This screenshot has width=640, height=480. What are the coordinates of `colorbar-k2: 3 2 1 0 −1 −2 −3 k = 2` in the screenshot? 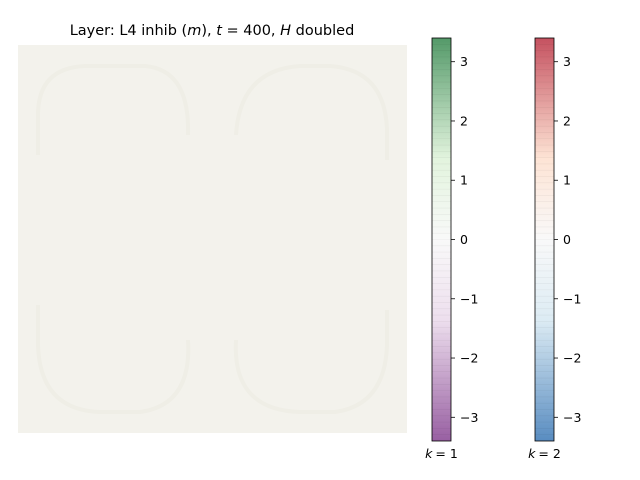 It's located at (554, 249).